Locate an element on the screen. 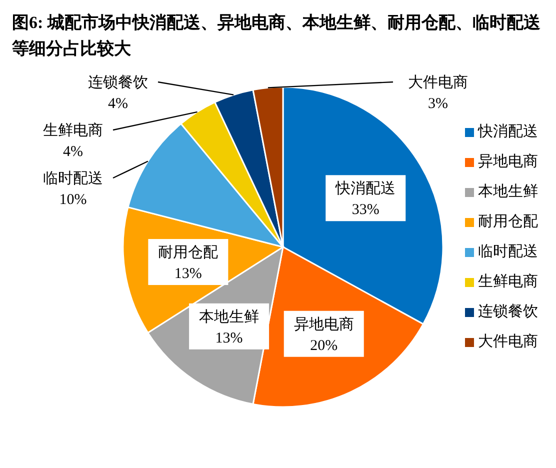 This screenshot has height=468, width=556. slice-label: 临时配送 is located at coordinates (73, 178).